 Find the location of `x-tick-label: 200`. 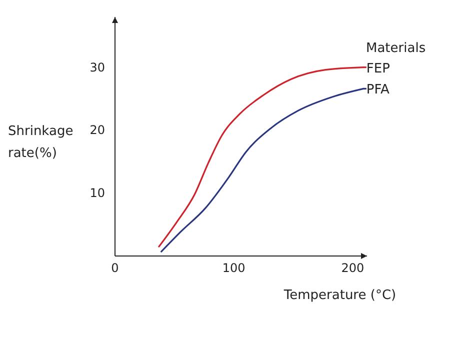

x-tick-label: 200 is located at coordinates (352, 268).